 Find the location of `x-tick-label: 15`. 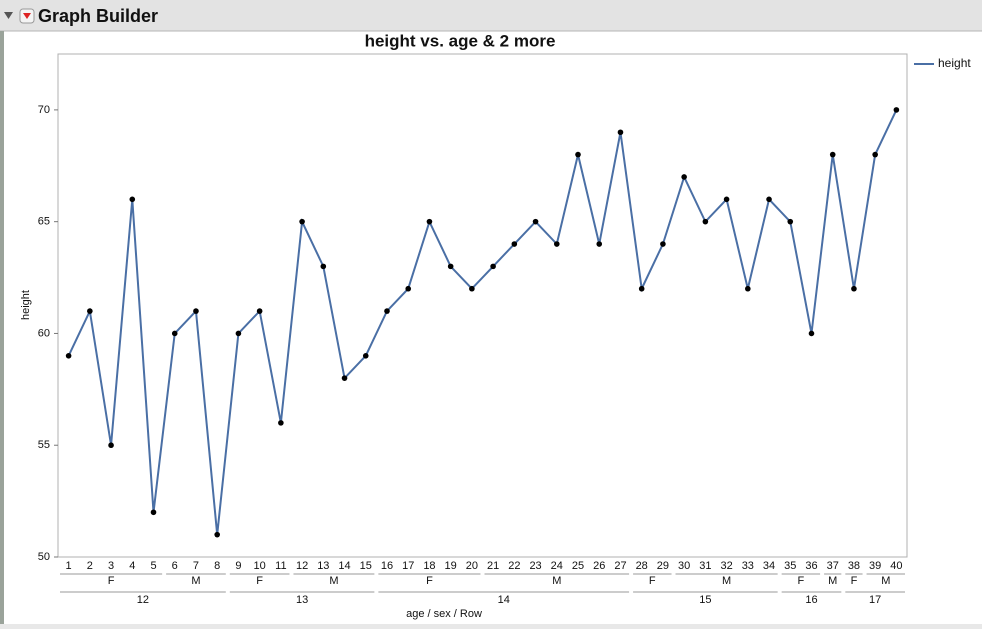

x-tick-label: 15 is located at coordinates (366, 566).